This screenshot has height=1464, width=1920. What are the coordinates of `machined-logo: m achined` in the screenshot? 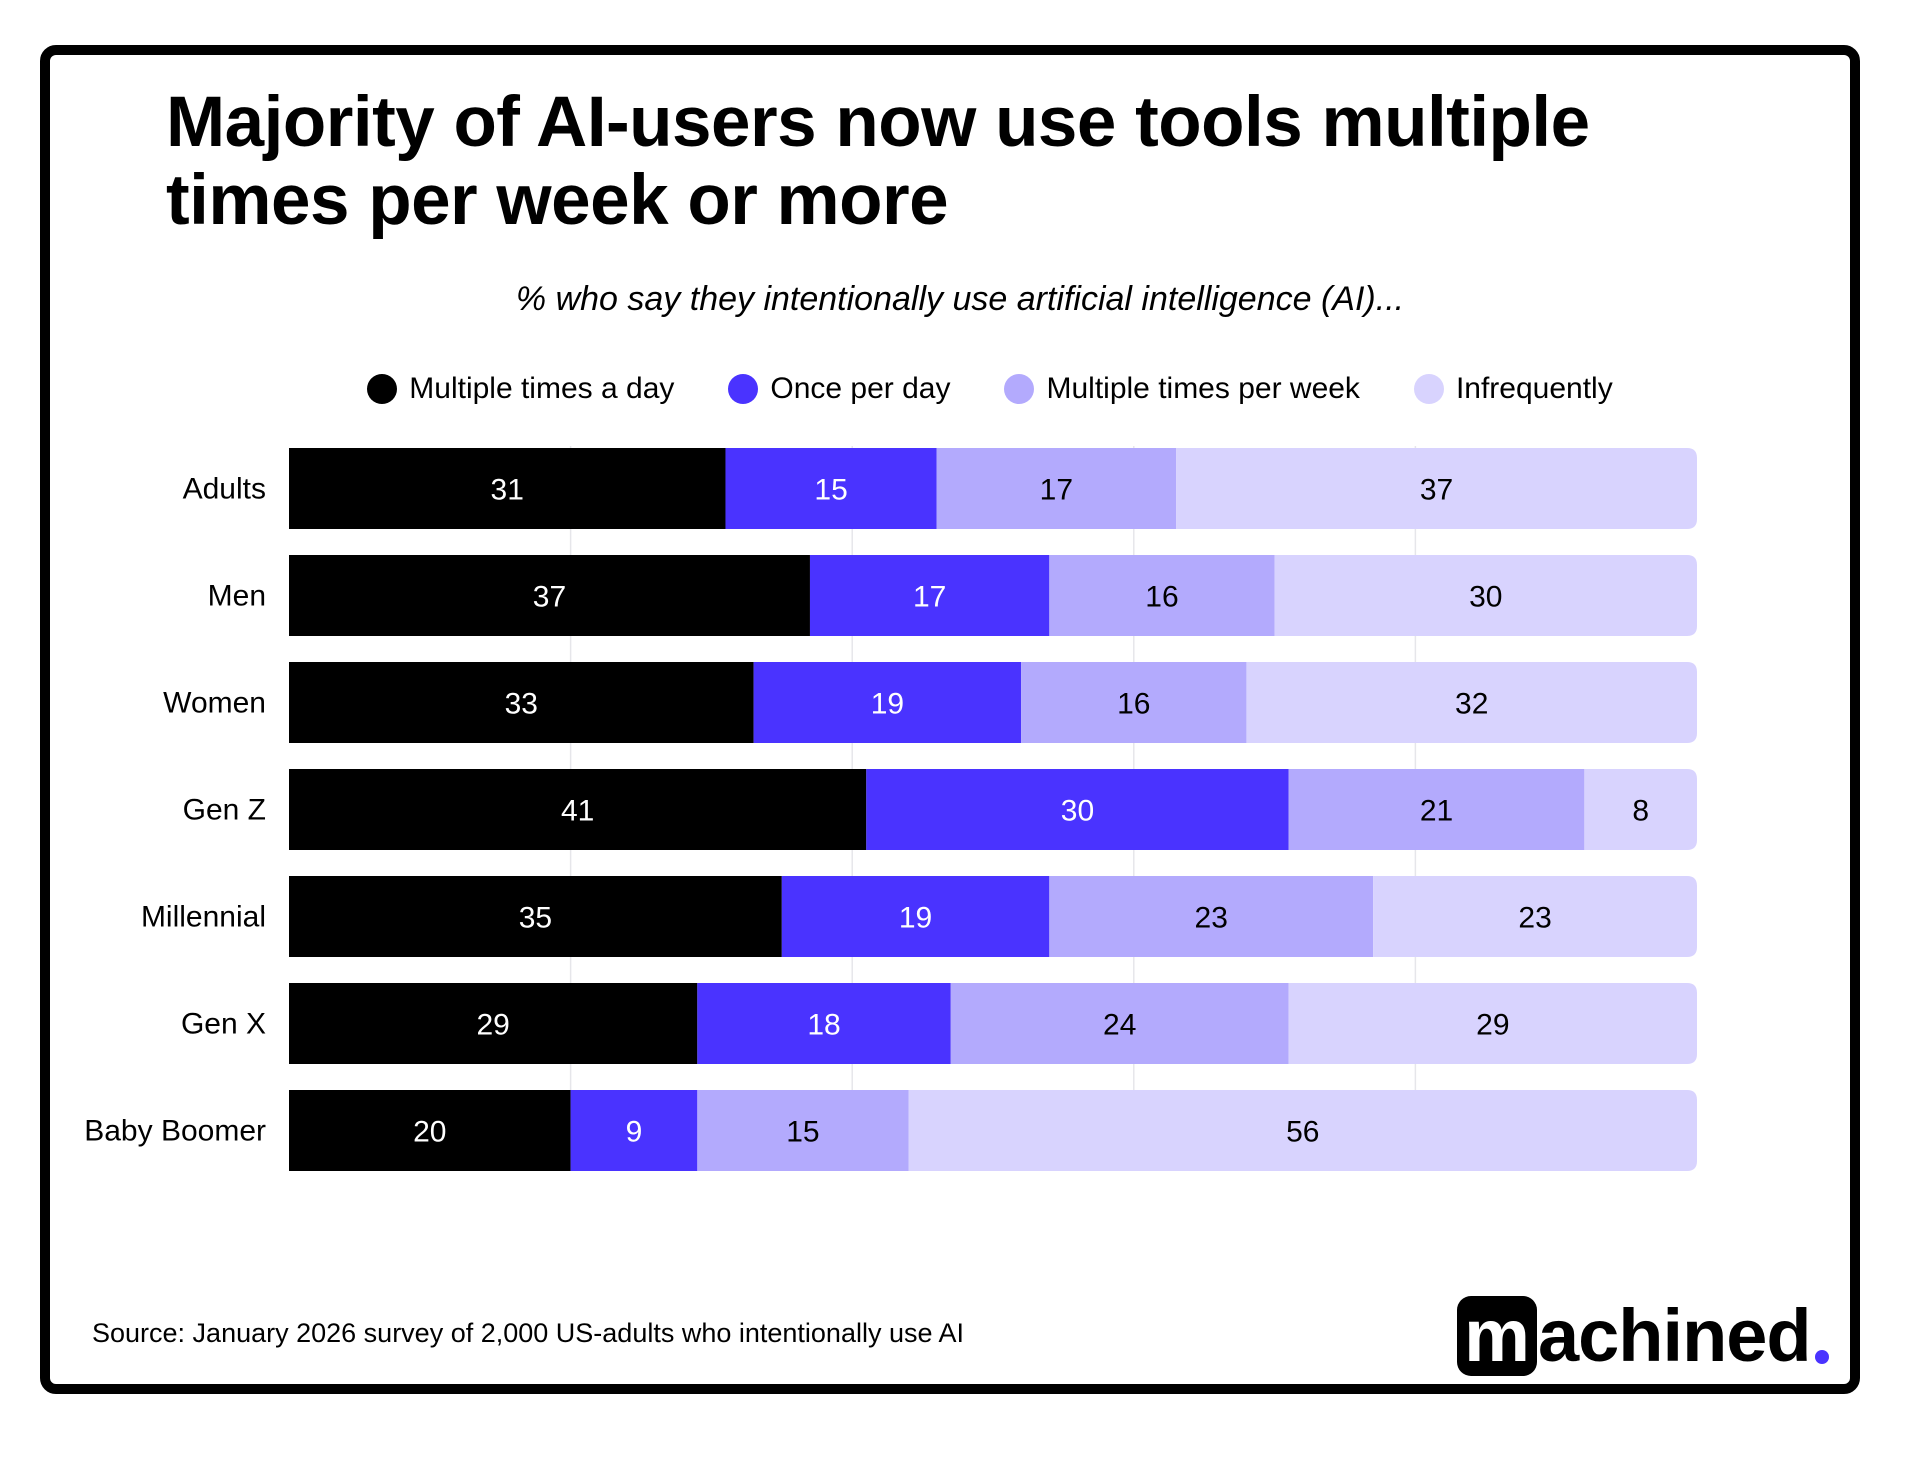 It's located at (1643, 1336).